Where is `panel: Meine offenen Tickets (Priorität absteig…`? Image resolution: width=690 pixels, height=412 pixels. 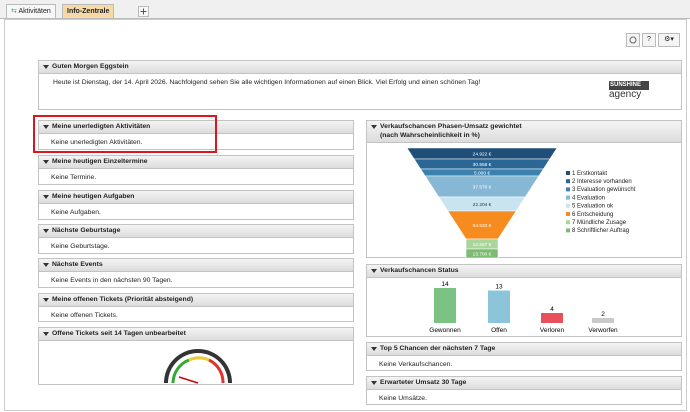
panel: Meine offenen Tickets (Priorität absteig… is located at coordinates (196, 307).